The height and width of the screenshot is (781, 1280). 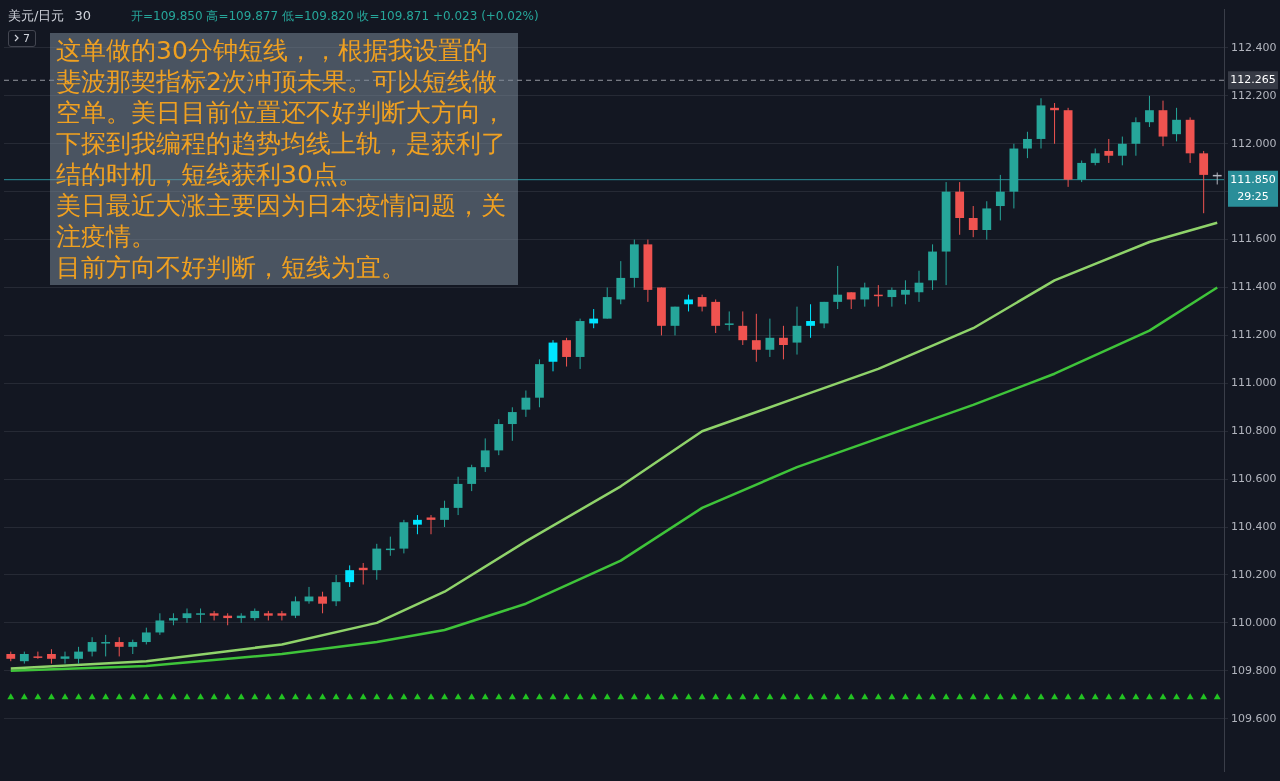 What do you see at coordinates (1254, 143) in the screenshot?
I see `y-tick-label: 112.000` at bounding box center [1254, 143].